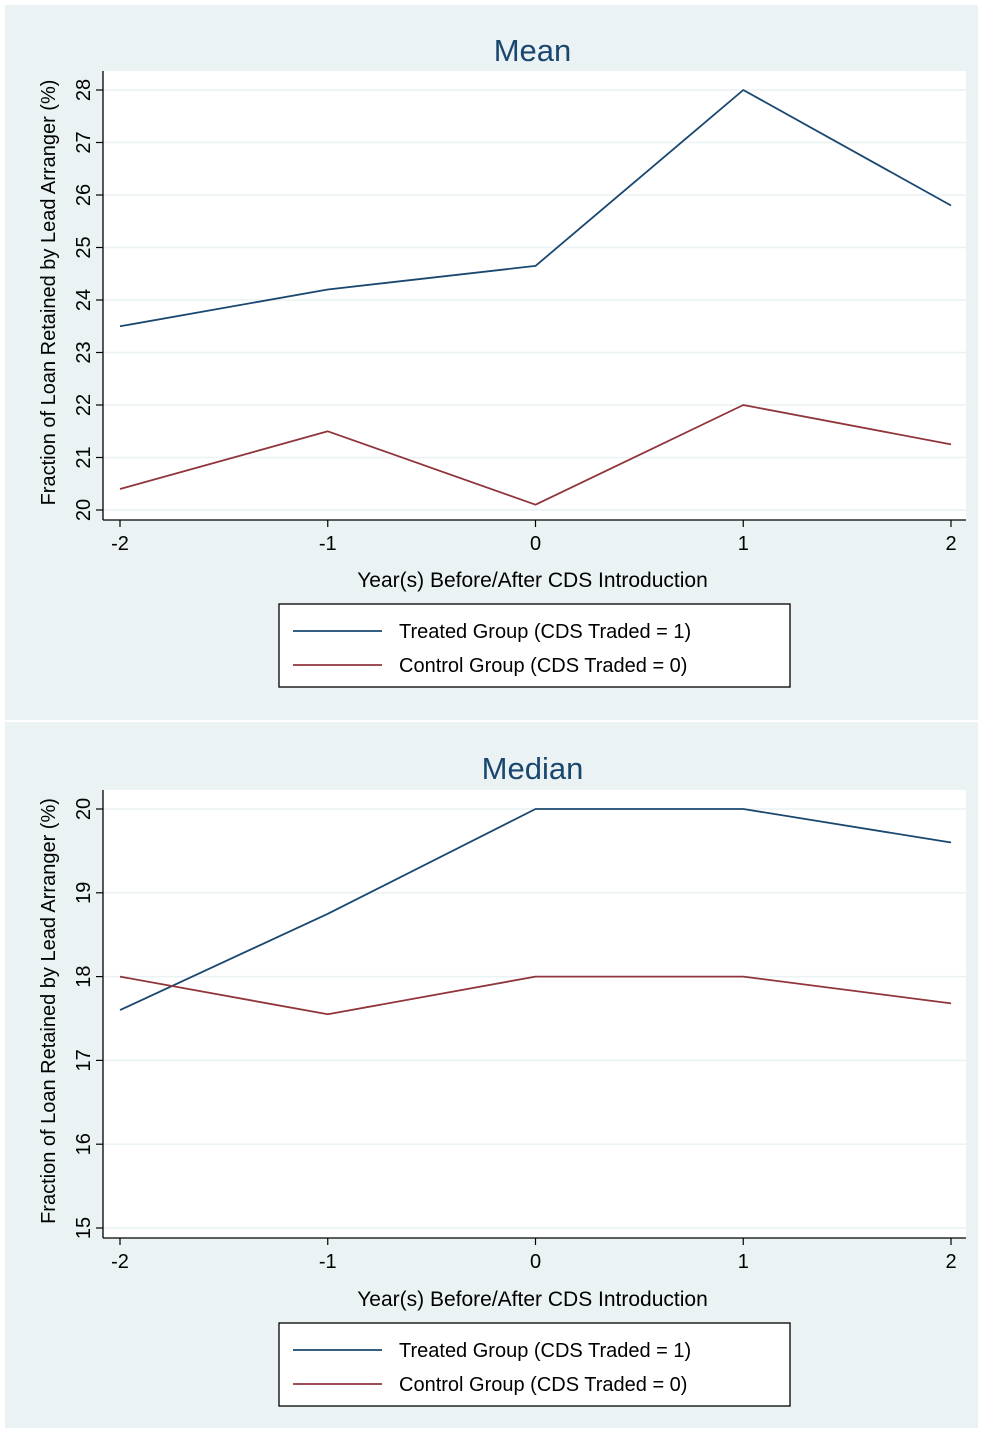  Describe the element at coordinates (84, 893) in the screenshot. I see `y-tick-label: 19` at that location.